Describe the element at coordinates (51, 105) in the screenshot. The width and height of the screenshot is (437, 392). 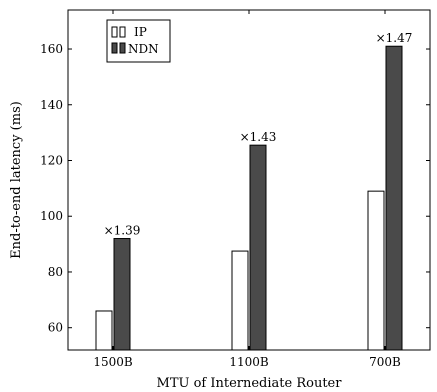
I see `y-tick-label-4: 140` at that location.